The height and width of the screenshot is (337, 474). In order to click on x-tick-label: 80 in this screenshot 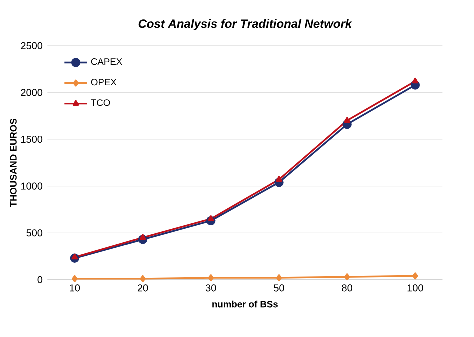, I will do `click(347, 288)`.